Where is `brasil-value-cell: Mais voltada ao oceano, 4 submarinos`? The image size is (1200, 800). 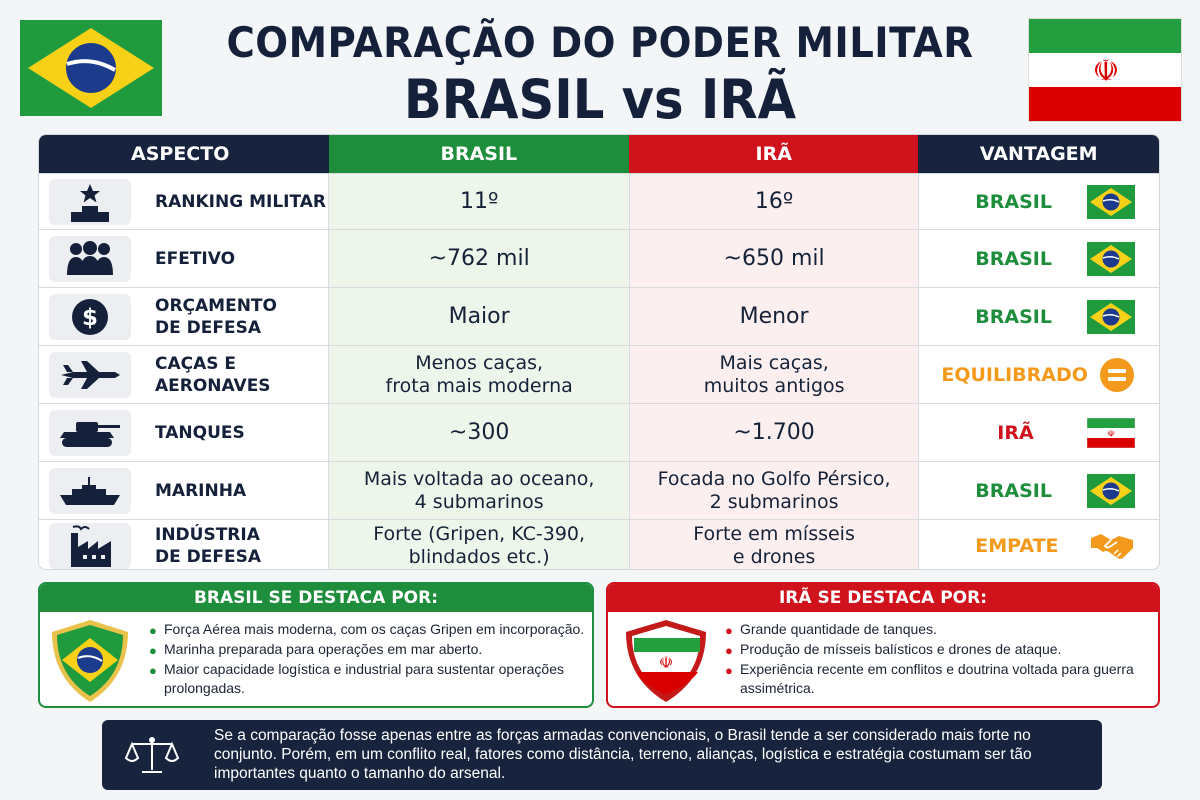
brasil-value-cell: Mais voltada ao oceano, 4 submarinos is located at coordinates (478, 490).